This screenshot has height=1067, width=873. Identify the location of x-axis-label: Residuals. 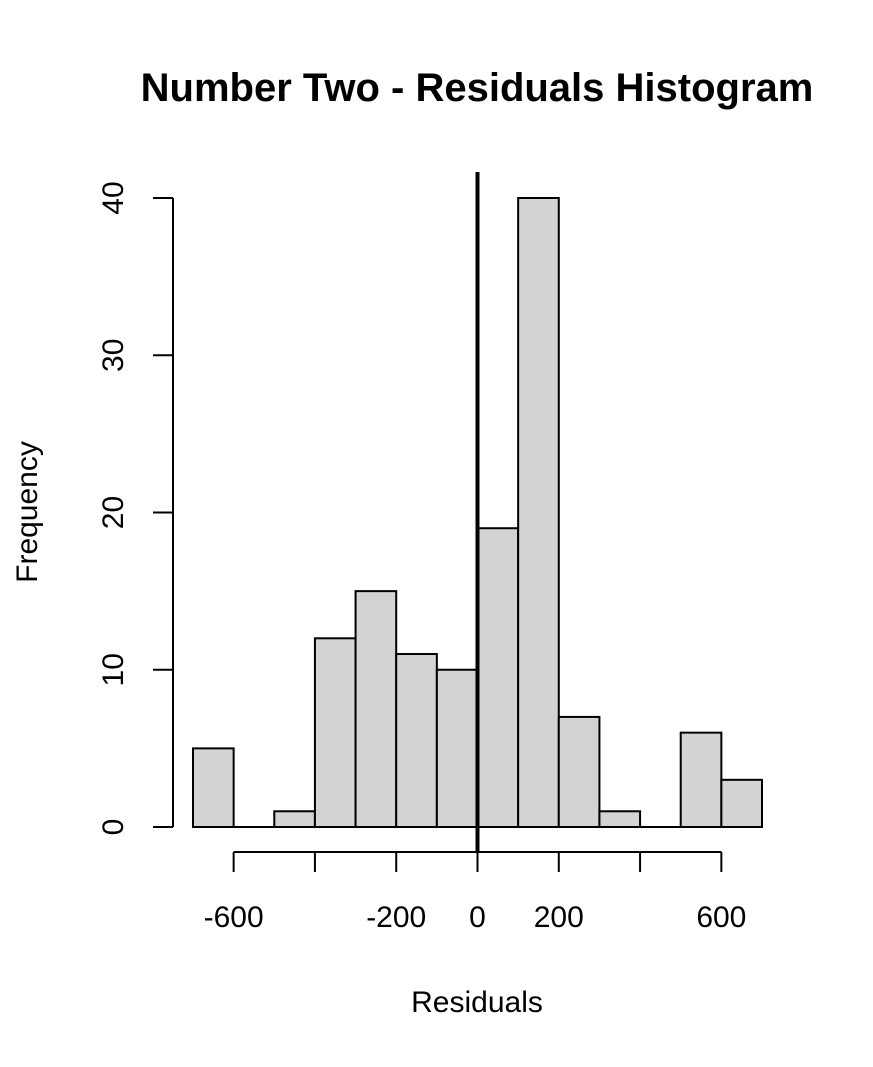
(477, 1002).